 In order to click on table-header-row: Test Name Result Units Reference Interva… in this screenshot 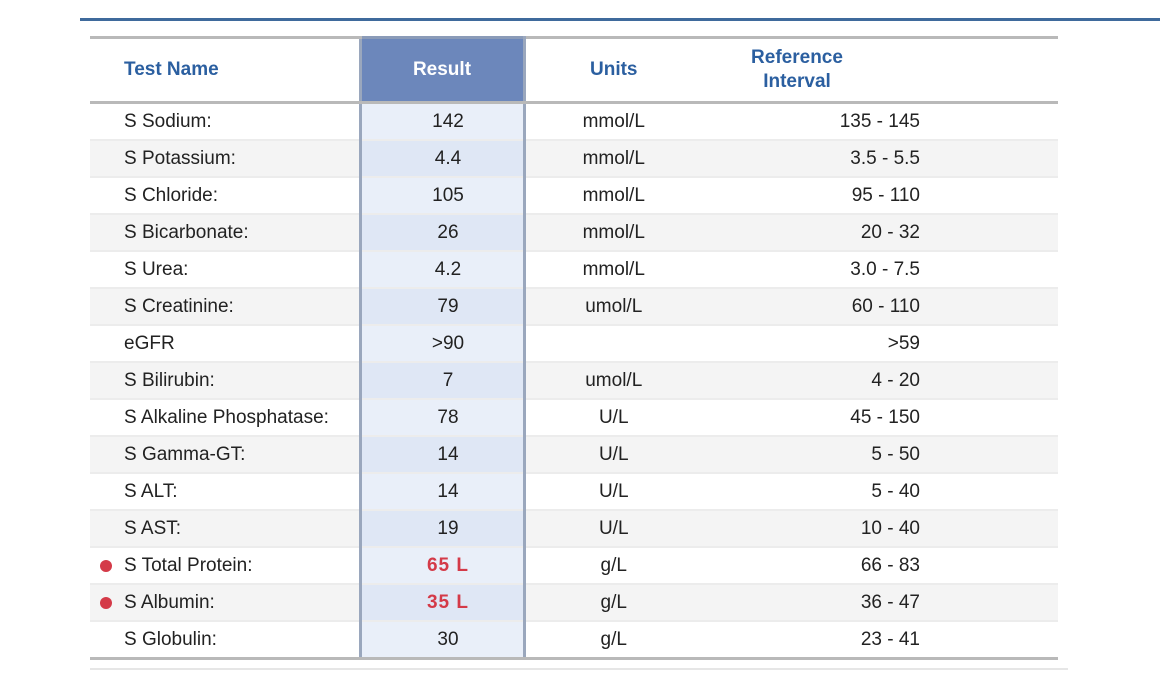, I will do `click(574, 70)`.